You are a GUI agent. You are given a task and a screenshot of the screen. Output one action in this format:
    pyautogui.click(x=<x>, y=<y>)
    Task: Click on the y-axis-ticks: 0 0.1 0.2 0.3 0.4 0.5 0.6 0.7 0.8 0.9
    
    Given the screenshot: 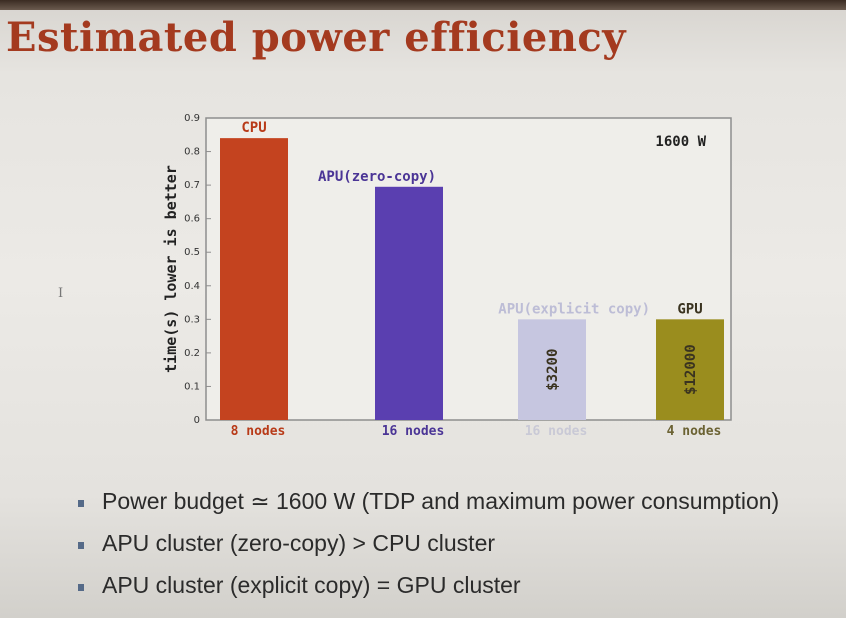 What is the action you would take?
    pyautogui.click(x=197, y=269)
    